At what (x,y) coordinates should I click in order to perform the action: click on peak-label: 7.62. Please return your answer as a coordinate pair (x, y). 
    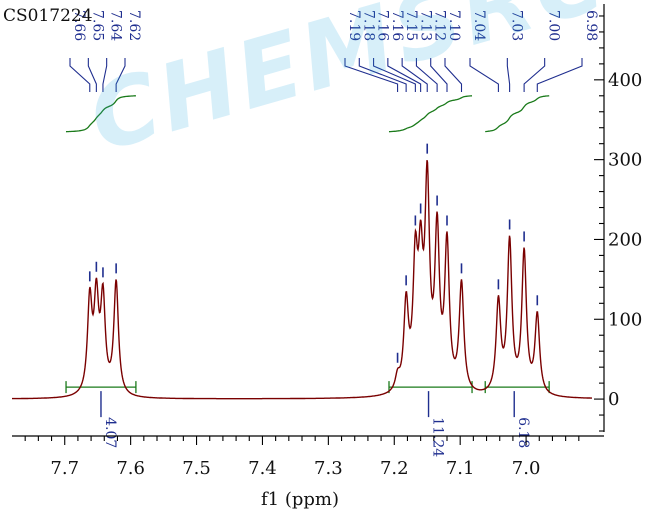
    Looking at the image, I should click on (134, 25).